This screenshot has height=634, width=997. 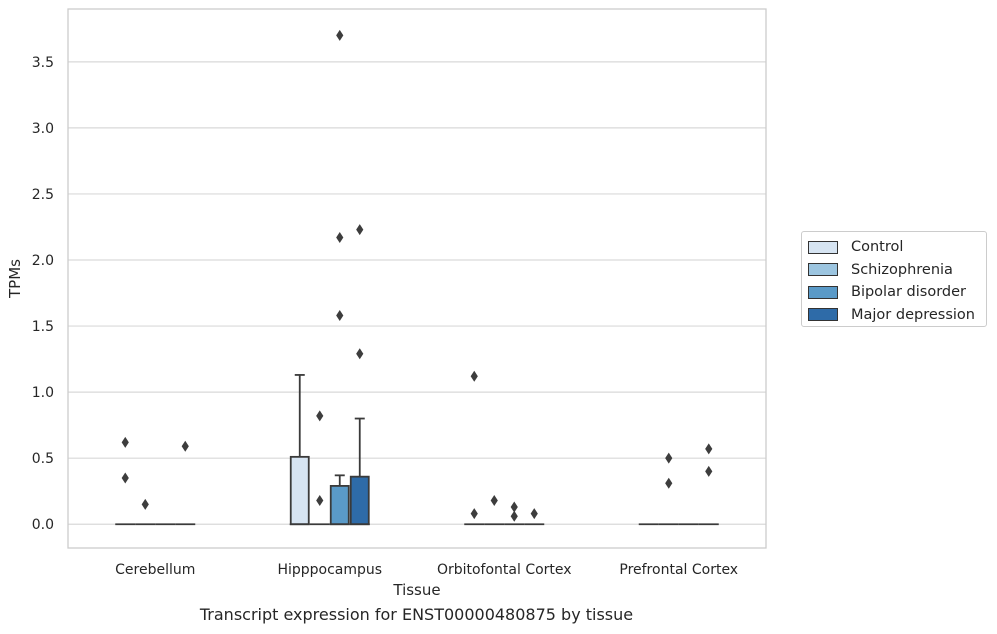 What do you see at coordinates (43, 327) in the screenshot?
I see `y-tick-label: 1.5` at bounding box center [43, 327].